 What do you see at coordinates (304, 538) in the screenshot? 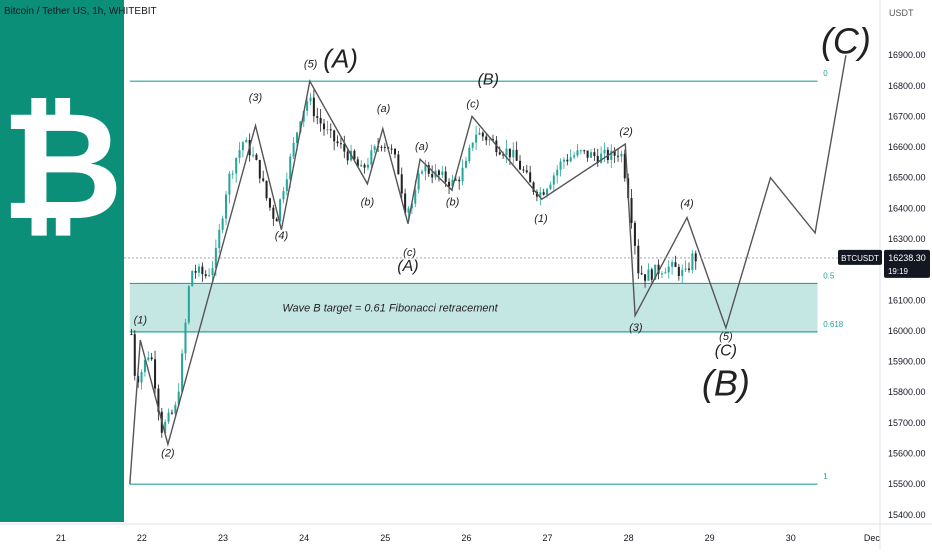
I see `x-tick-3: 24` at bounding box center [304, 538].